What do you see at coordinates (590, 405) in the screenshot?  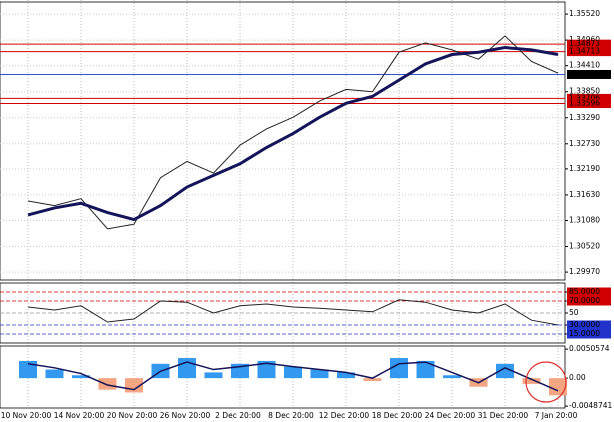 I see `y-tick-label: -0.0048741` at bounding box center [590, 405].